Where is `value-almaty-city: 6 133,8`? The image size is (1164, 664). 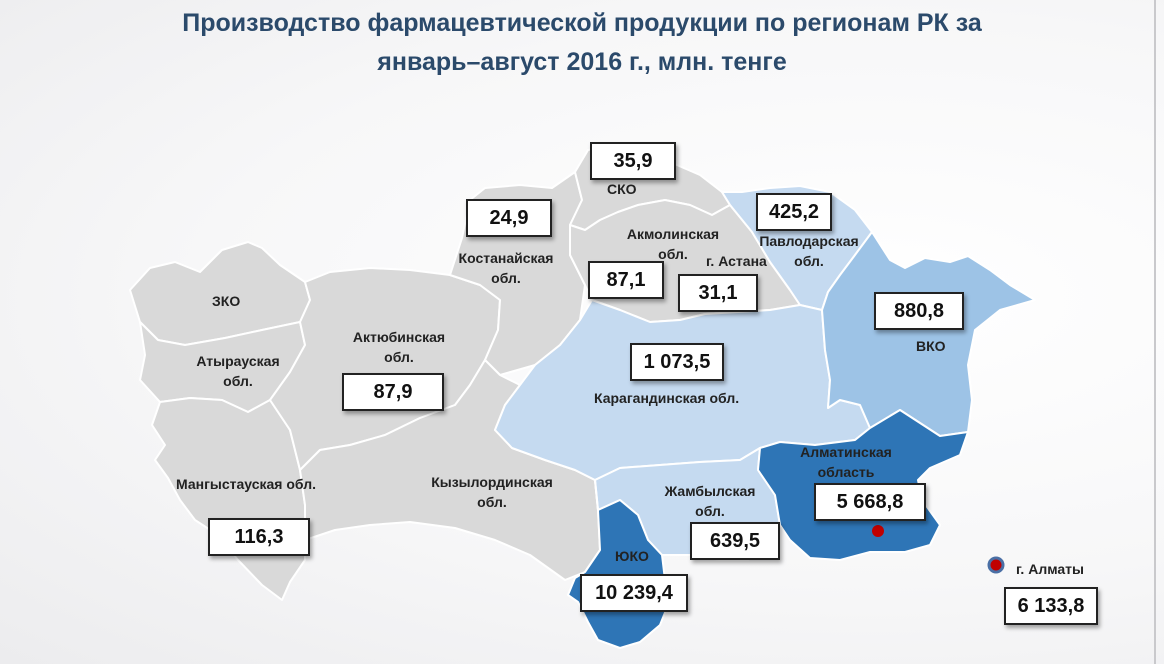
value-almaty-city: 6 133,8 is located at coordinates (1051, 606).